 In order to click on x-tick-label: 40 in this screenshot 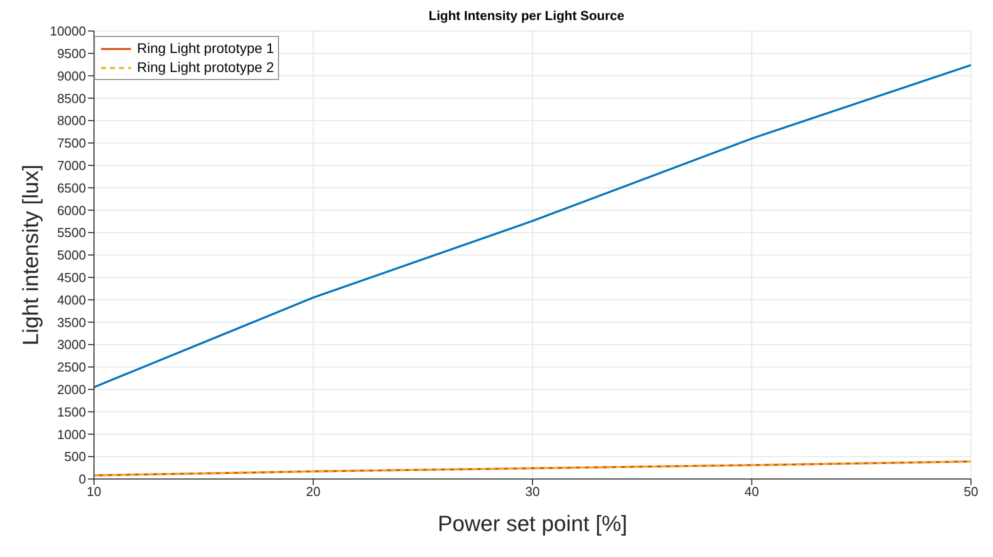, I will do `click(751, 492)`.